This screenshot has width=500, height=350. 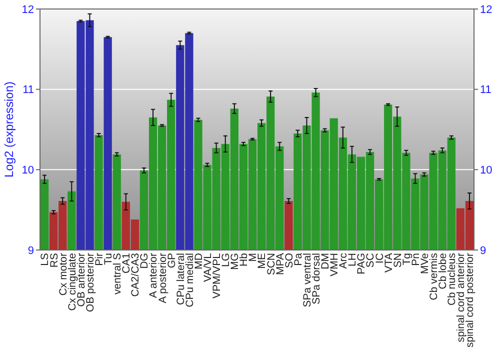 I want to click on y2-tick-label: 12, so click(x=486, y=10).